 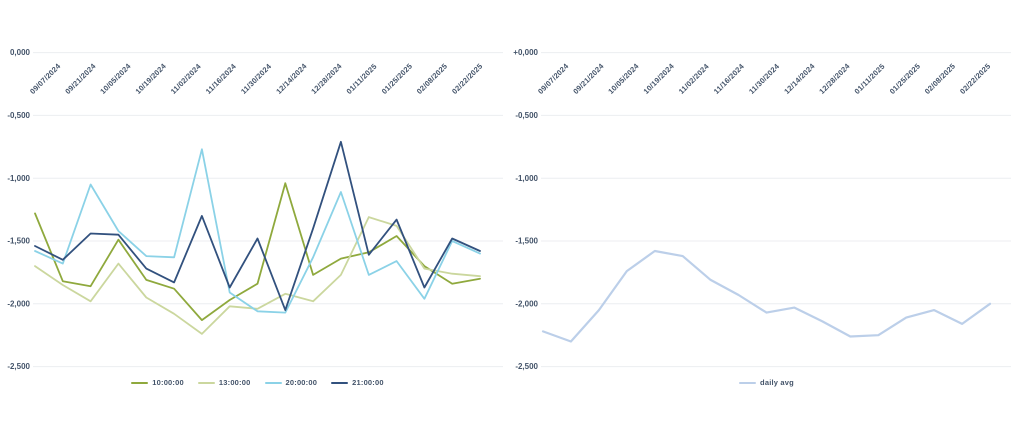 I want to click on legend-item-daily-avg: daily avg, so click(x=766, y=382).